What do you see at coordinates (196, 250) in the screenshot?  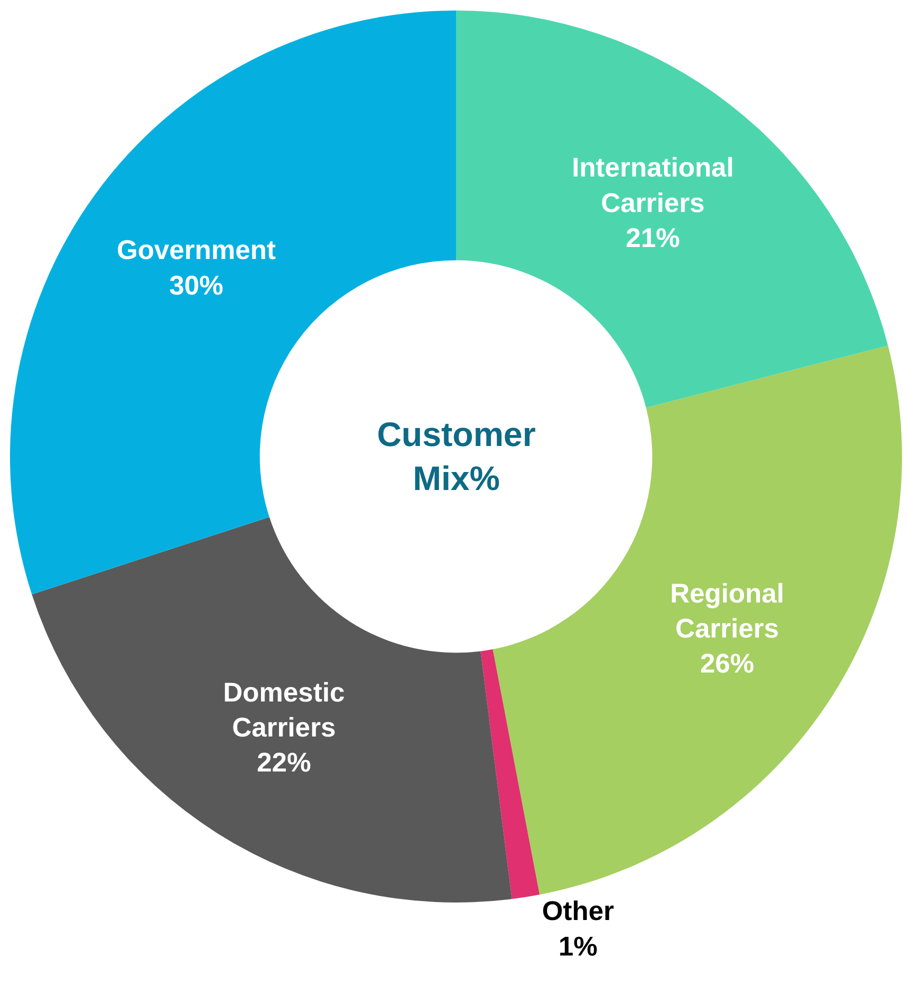 I see `slice-label: Government` at bounding box center [196, 250].